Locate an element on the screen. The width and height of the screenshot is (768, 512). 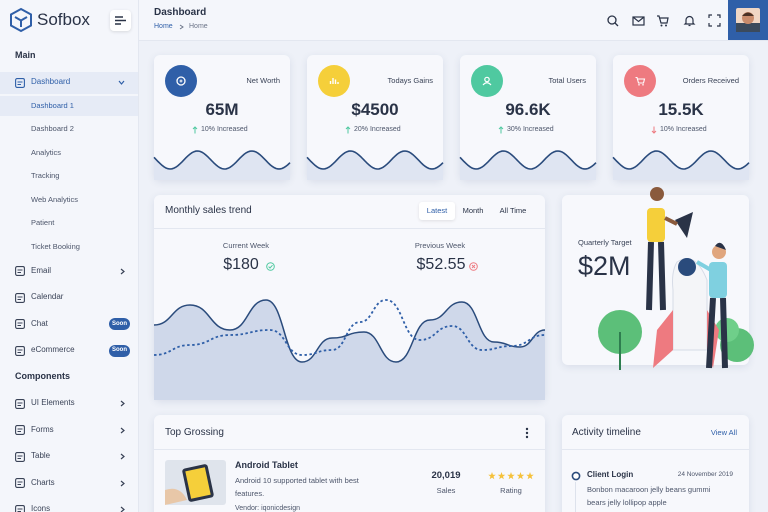
sidebar-label: UI Elements is located at coordinates (53, 403).